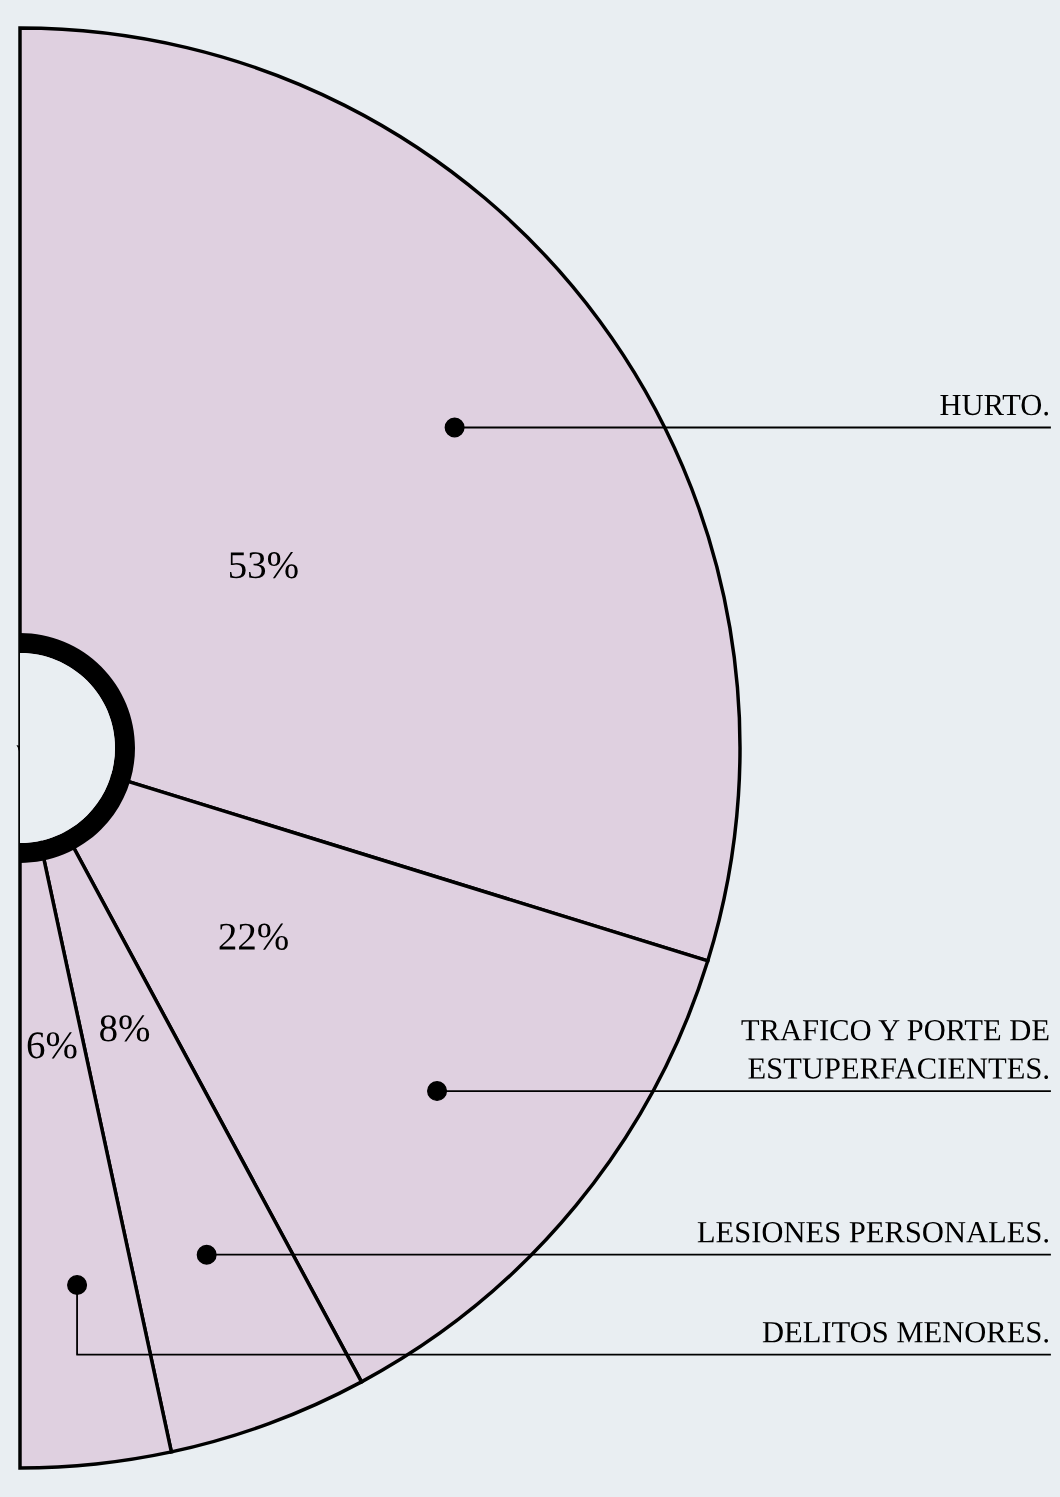  Describe the element at coordinates (253, 936) in the screenshot. I see `data-label: 22%` at that location.